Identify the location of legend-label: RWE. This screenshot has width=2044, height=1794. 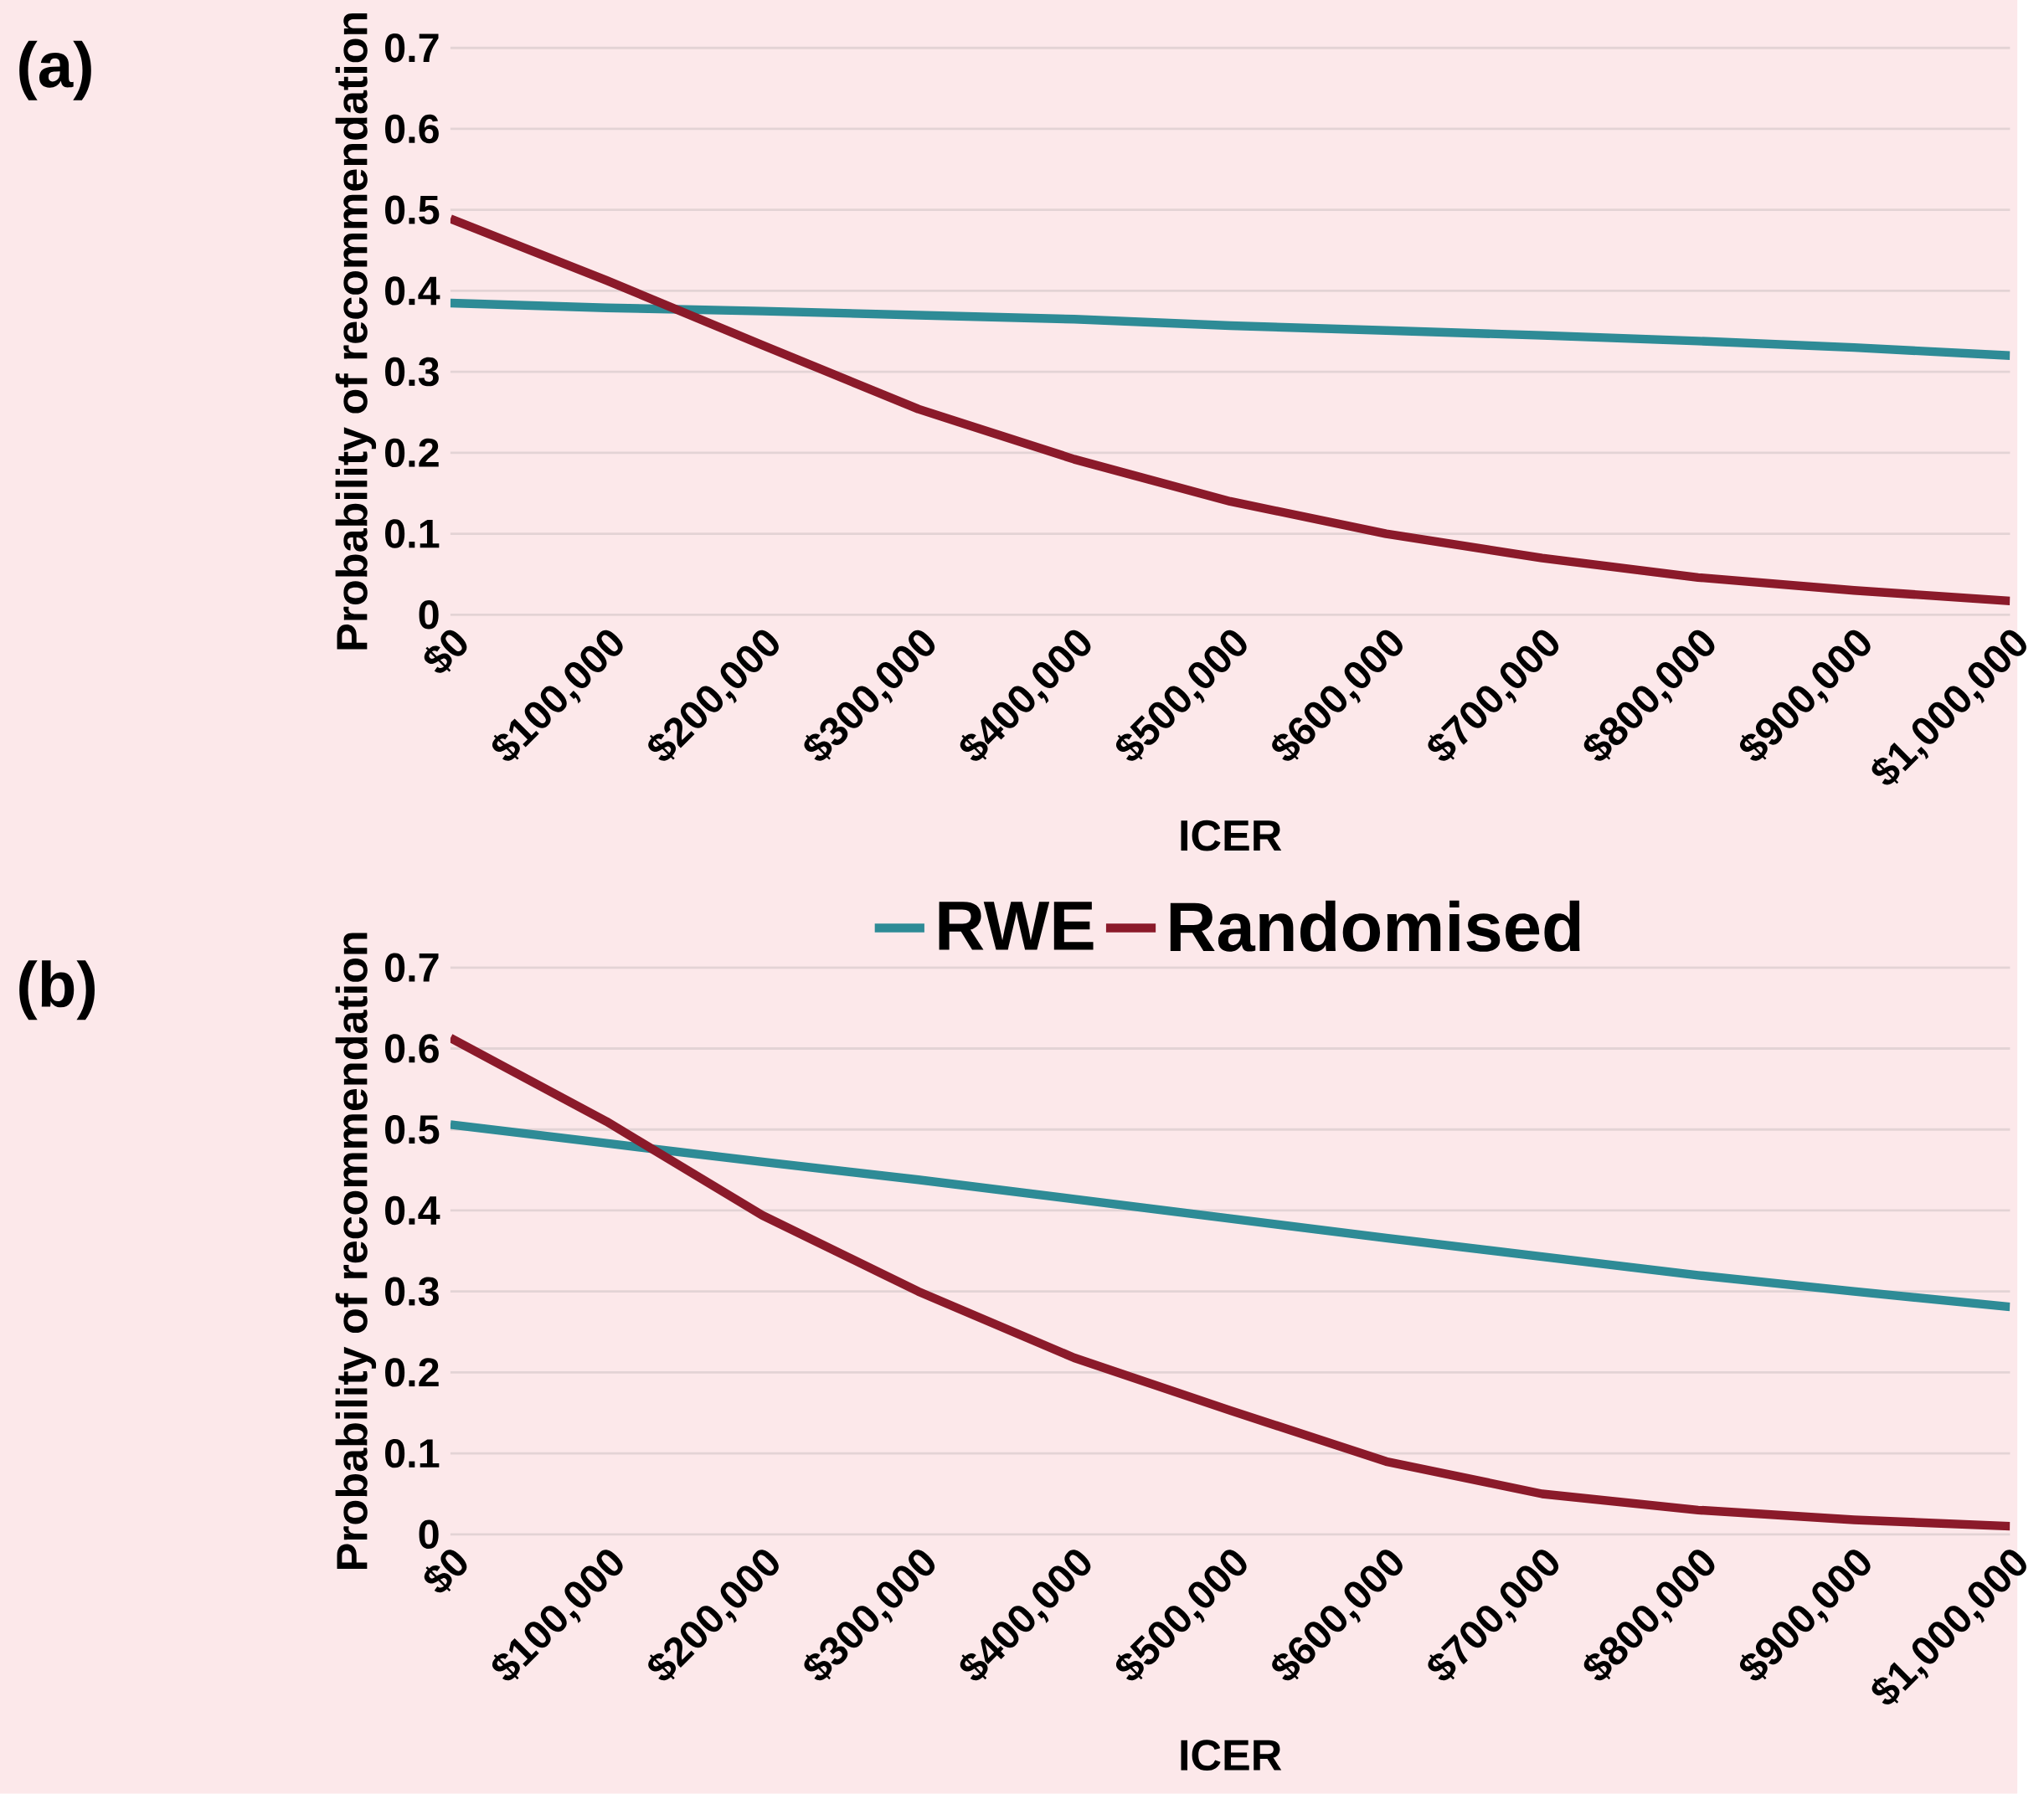
(1016, 926).